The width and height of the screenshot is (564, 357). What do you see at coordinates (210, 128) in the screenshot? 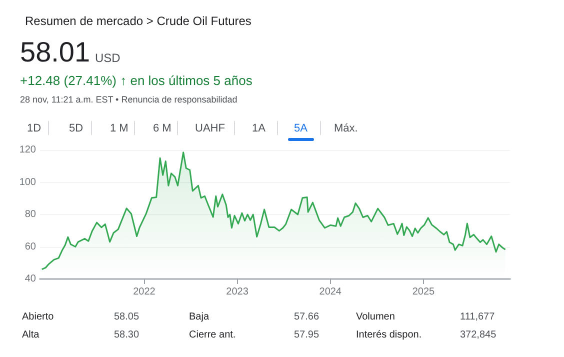
I see `text: UAHF` at bounding box center [210, 128].